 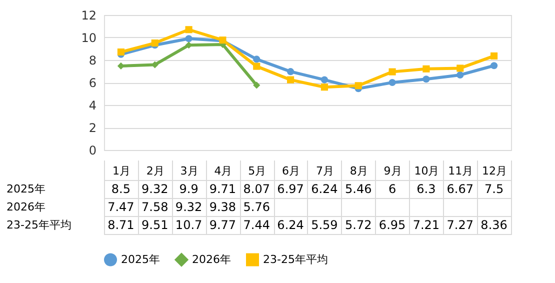 What do you see at coordinates (155, 171) in the screenshot?
I see `x-tick-label: 2月` at bounding box center [155, 171].